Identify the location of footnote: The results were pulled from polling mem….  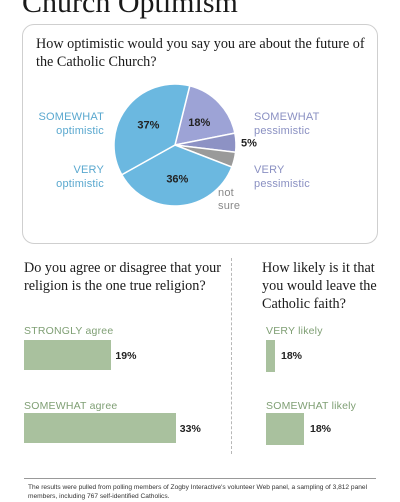
(198, 492).